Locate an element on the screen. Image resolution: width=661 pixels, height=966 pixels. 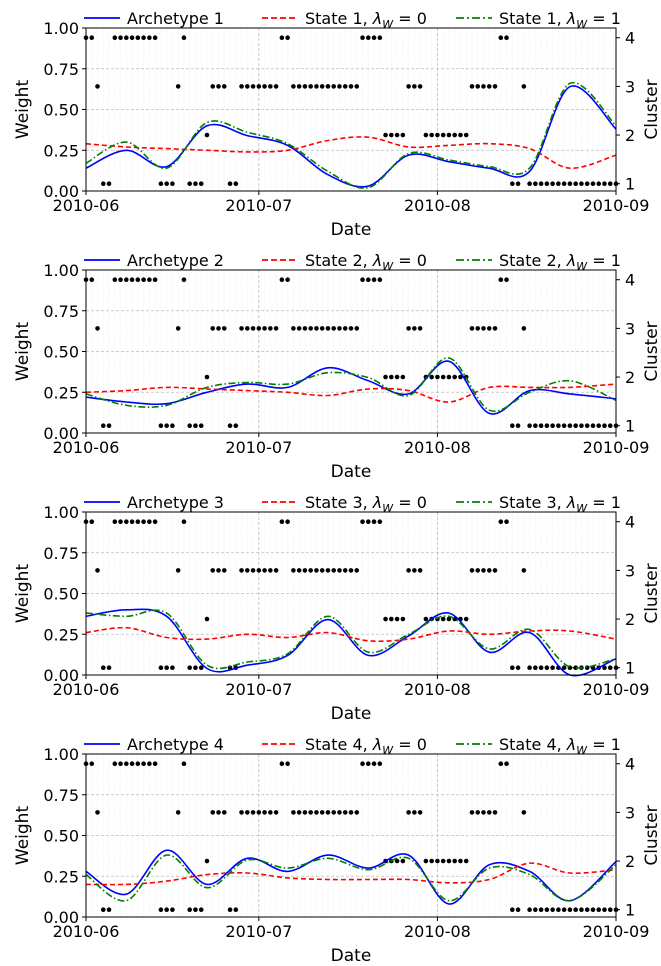
series-lines is located at coordinates (351, 642).